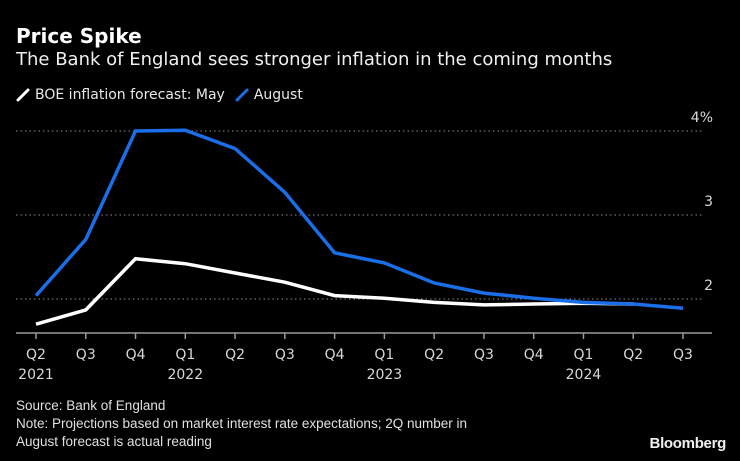  I want to click on source-note: Source: Bank of England, so click(91, 405).